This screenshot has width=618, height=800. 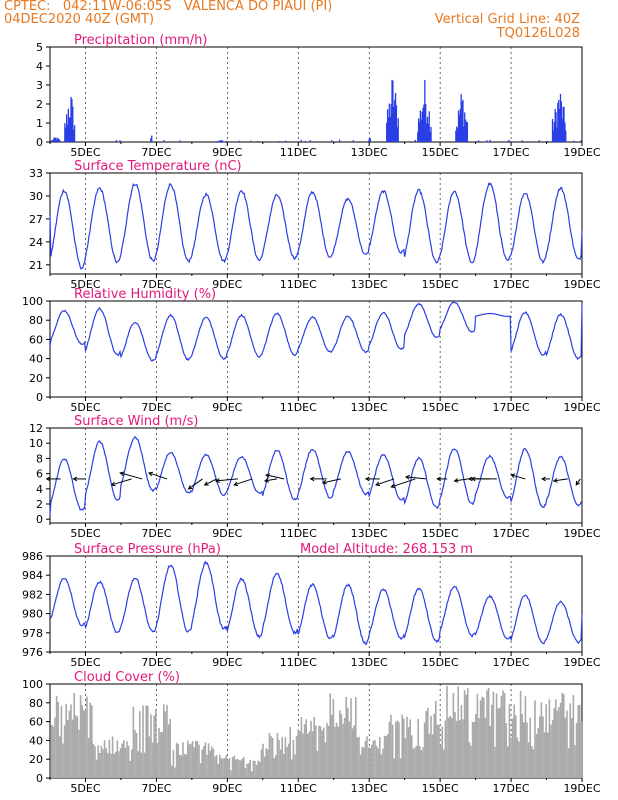 I want to click on panel-5-x-tick-label: 9DEC, so click(x=227, y=662).